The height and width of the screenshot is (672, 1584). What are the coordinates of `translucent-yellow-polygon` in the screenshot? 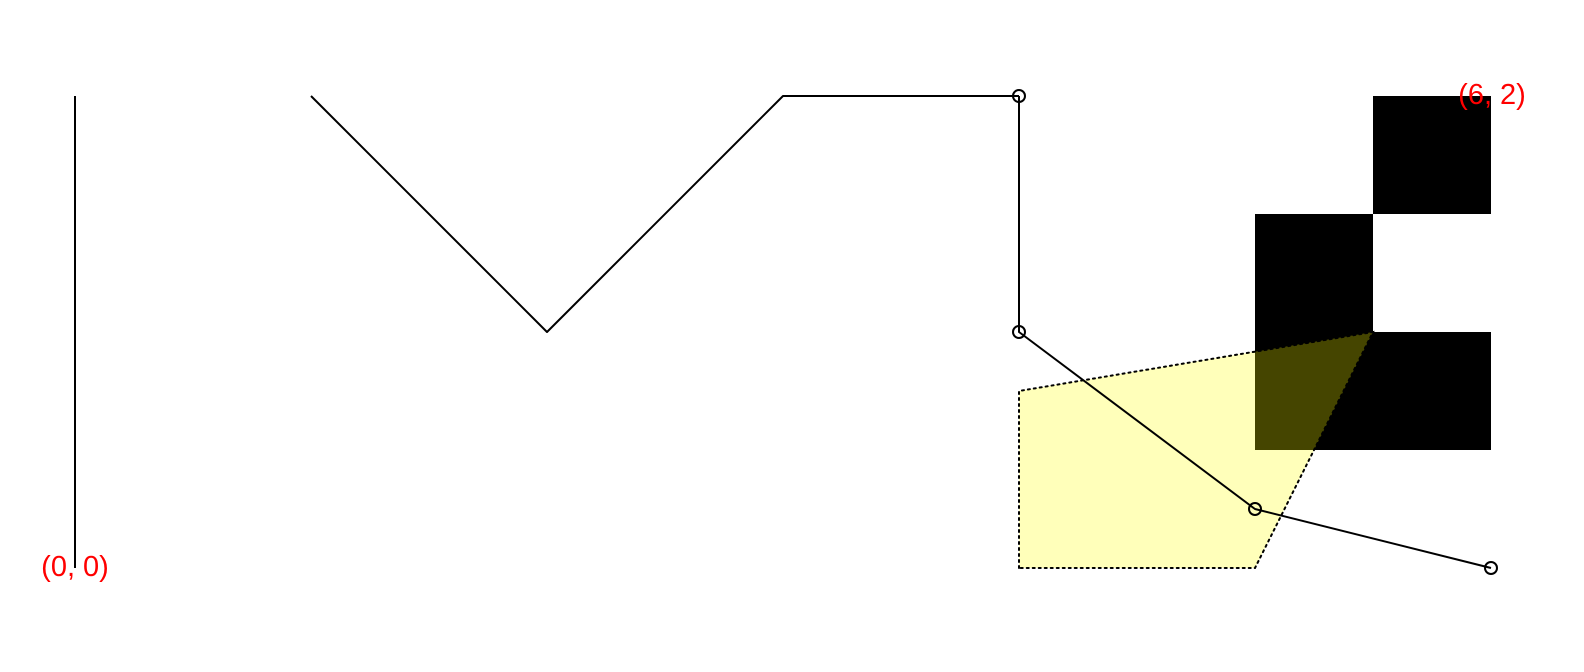 It's located at (1196, 449).